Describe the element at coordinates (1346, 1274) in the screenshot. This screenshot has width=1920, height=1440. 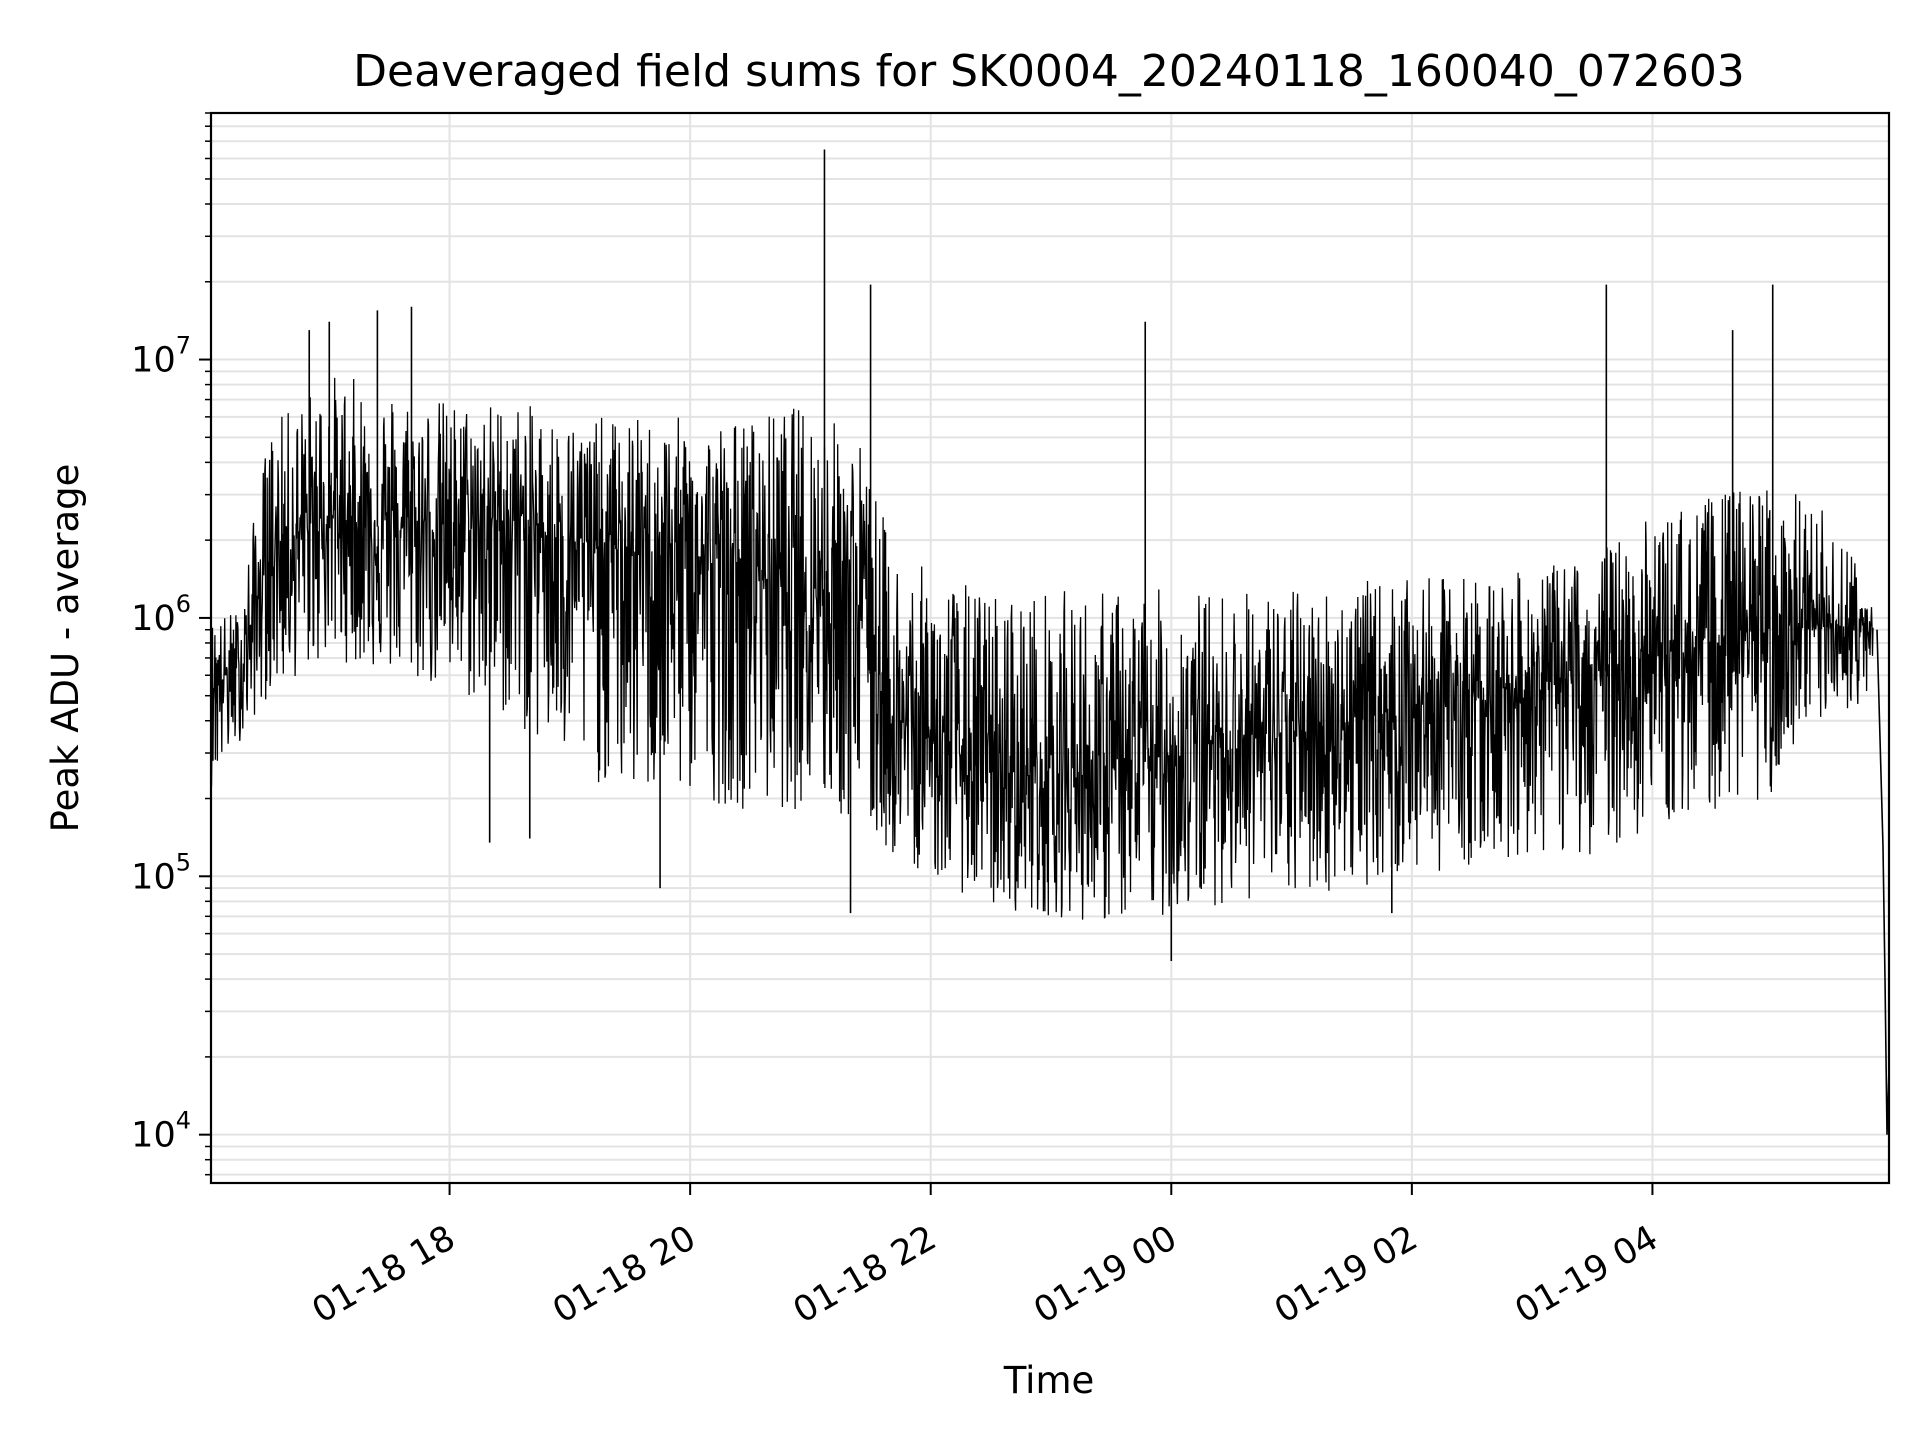
I see `x-tick-label: 01-19 02` at that location.